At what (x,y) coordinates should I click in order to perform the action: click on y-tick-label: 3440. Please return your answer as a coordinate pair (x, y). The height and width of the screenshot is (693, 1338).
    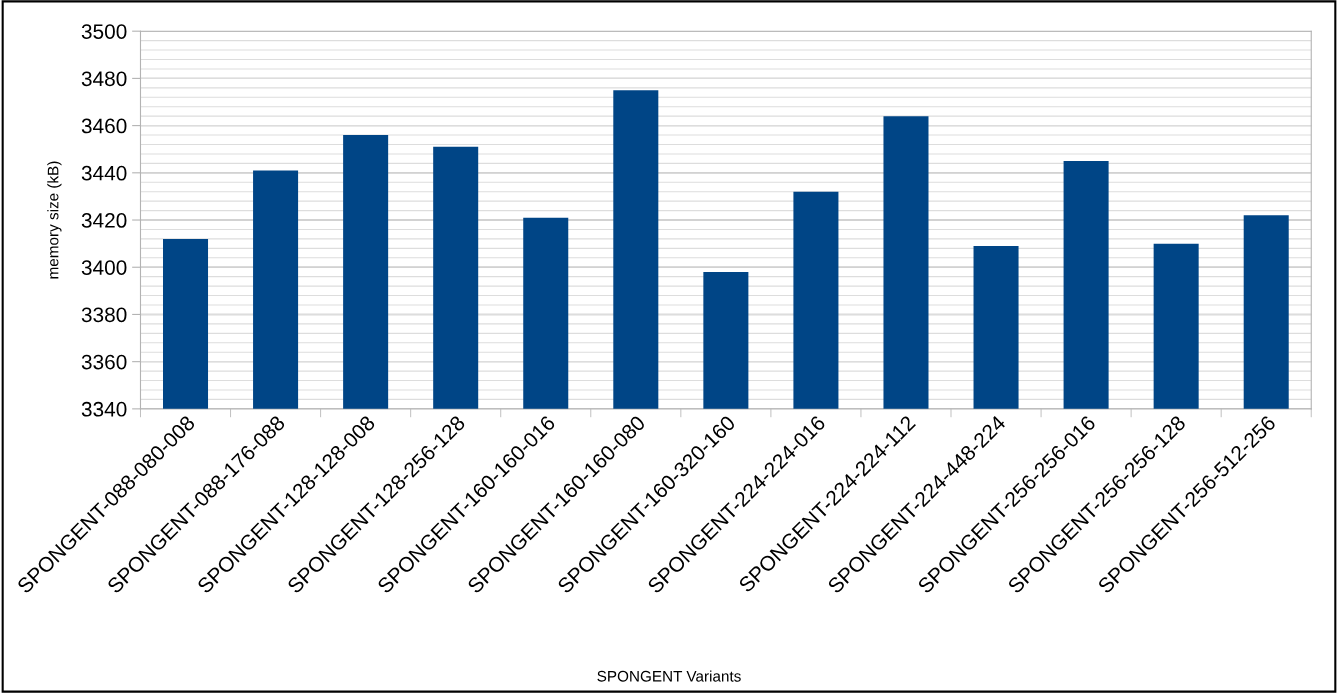
    Looking at the image, I should click on (104, 173).